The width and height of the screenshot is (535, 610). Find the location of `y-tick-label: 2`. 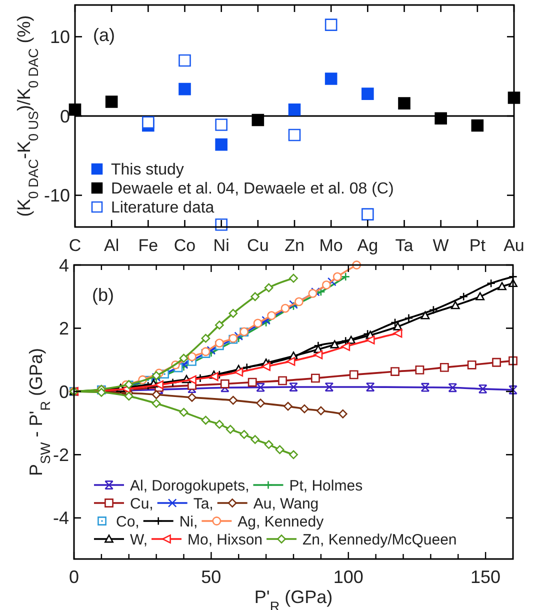

y-tick-label: 2 is located at coordinates (63, 328).